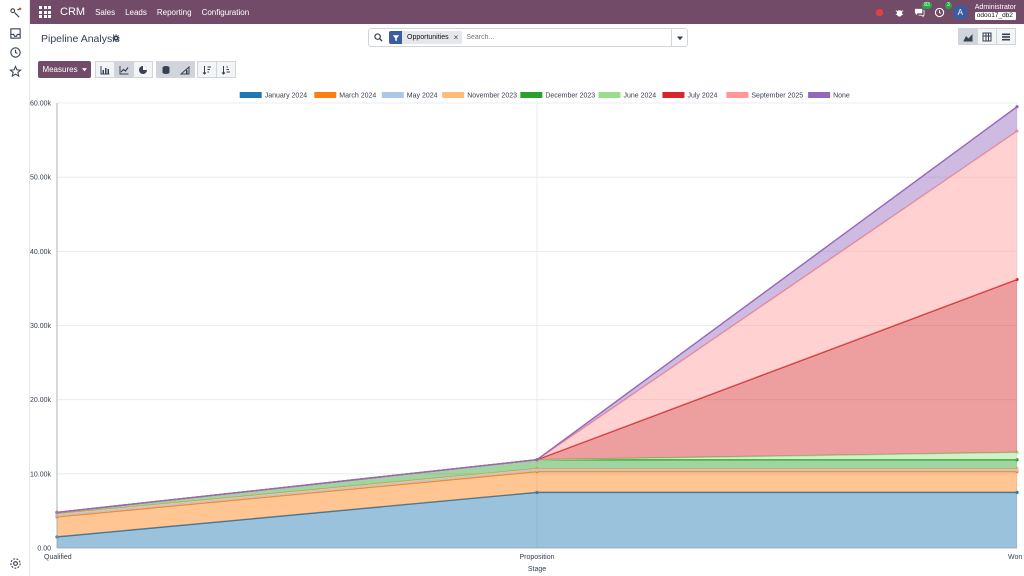 This screenshot has width=1024, height=576. Describe the element at coordinates (995, 16) in the screenshot. I see `database-name: odoo17_db2` at that location.